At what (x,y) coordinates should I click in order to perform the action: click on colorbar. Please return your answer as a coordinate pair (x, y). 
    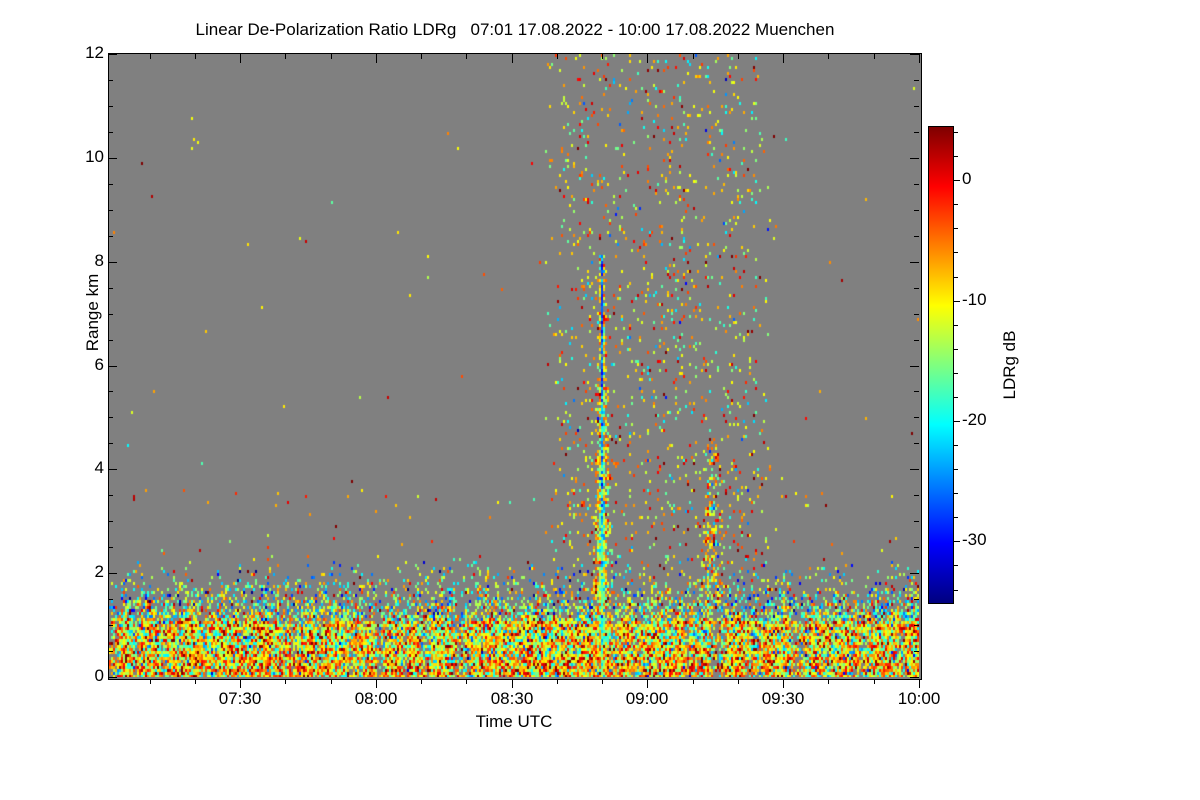
    Looking at the image, I should click on (941, 365).